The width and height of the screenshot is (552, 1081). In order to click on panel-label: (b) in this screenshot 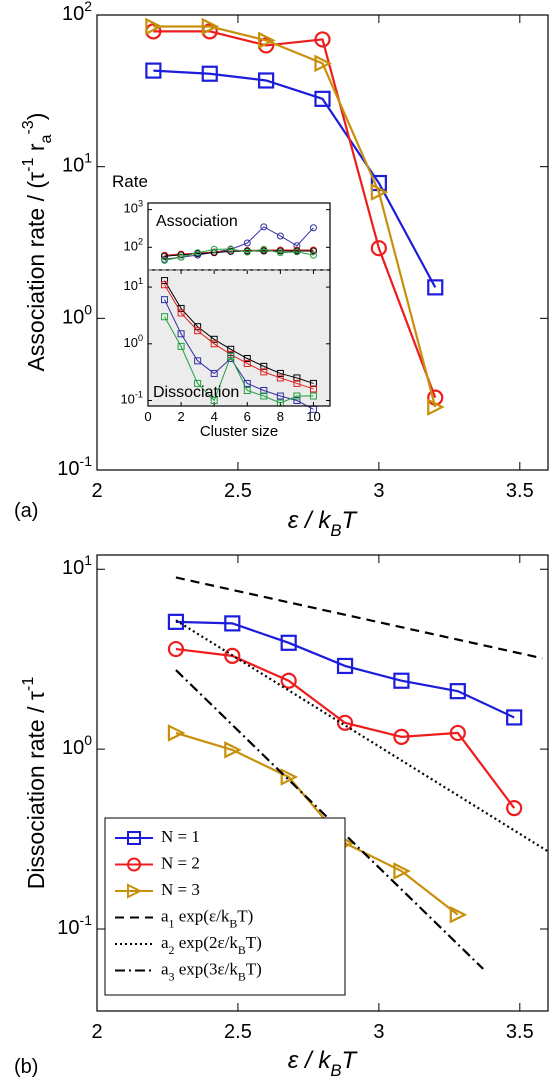, I will do `click(26, 1067)`.